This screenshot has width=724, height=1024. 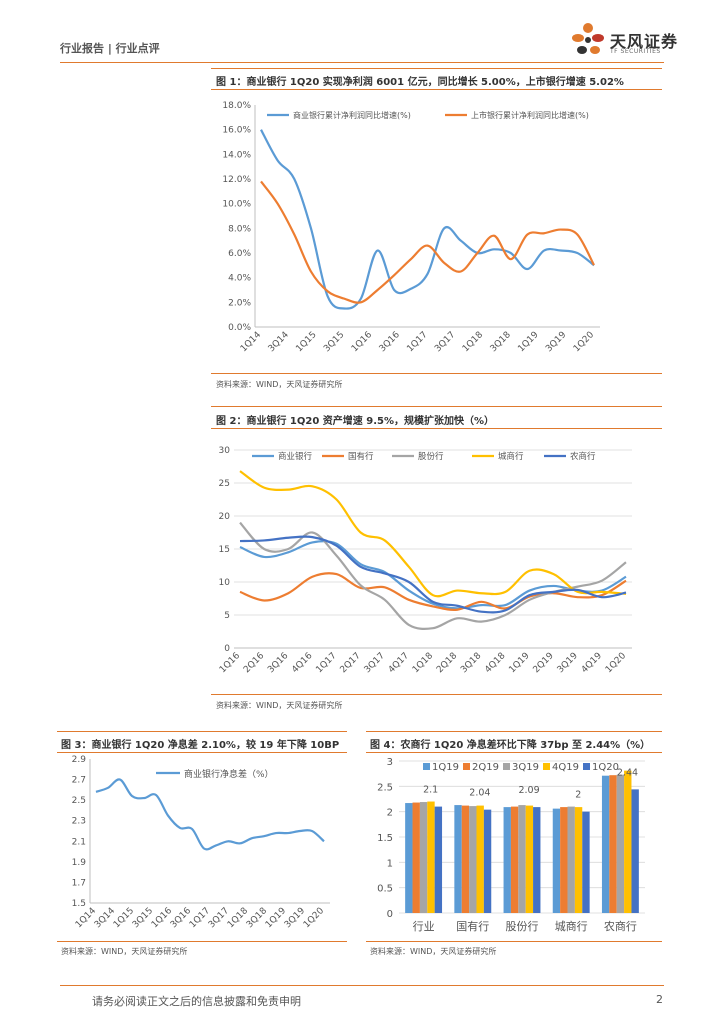 What do you see at coordinates (236, 180) in the screenshot?
I see `y-tick-label: 12.0%` at bounding box center [236, 180].